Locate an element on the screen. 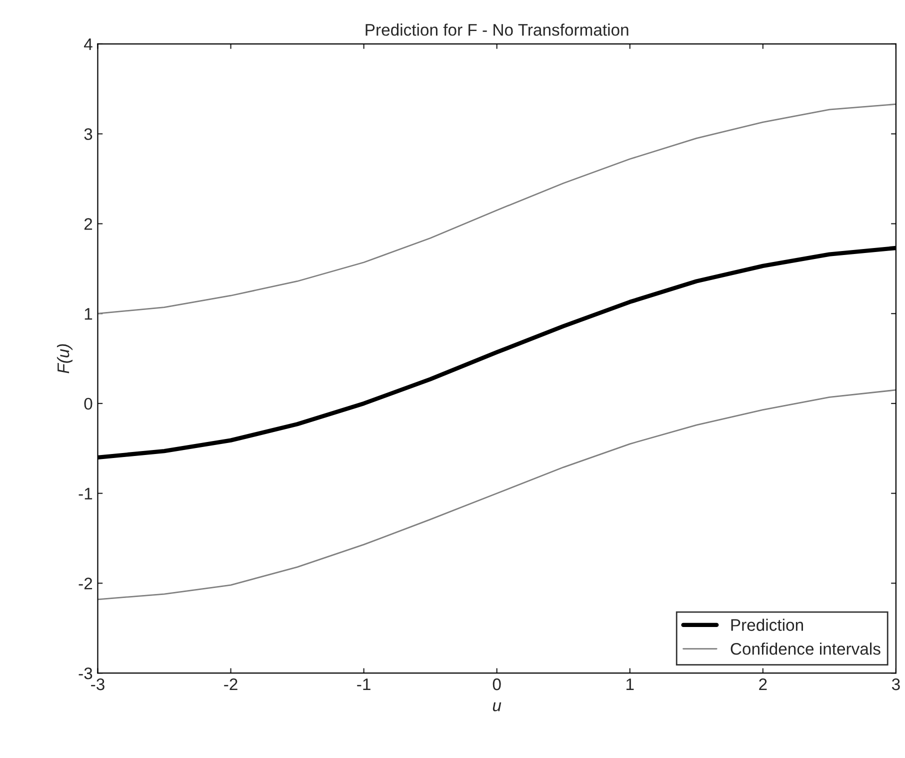  x-tick-label: -1 is located at coordinates (363, 684).